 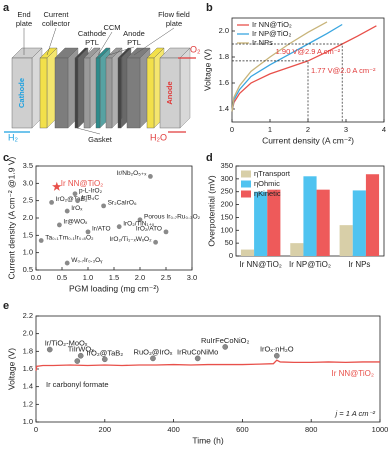 What do you see at coordinates (92, 42) in the screenshot?
I see `part-label: PTL` at bounding box center [92, 42].